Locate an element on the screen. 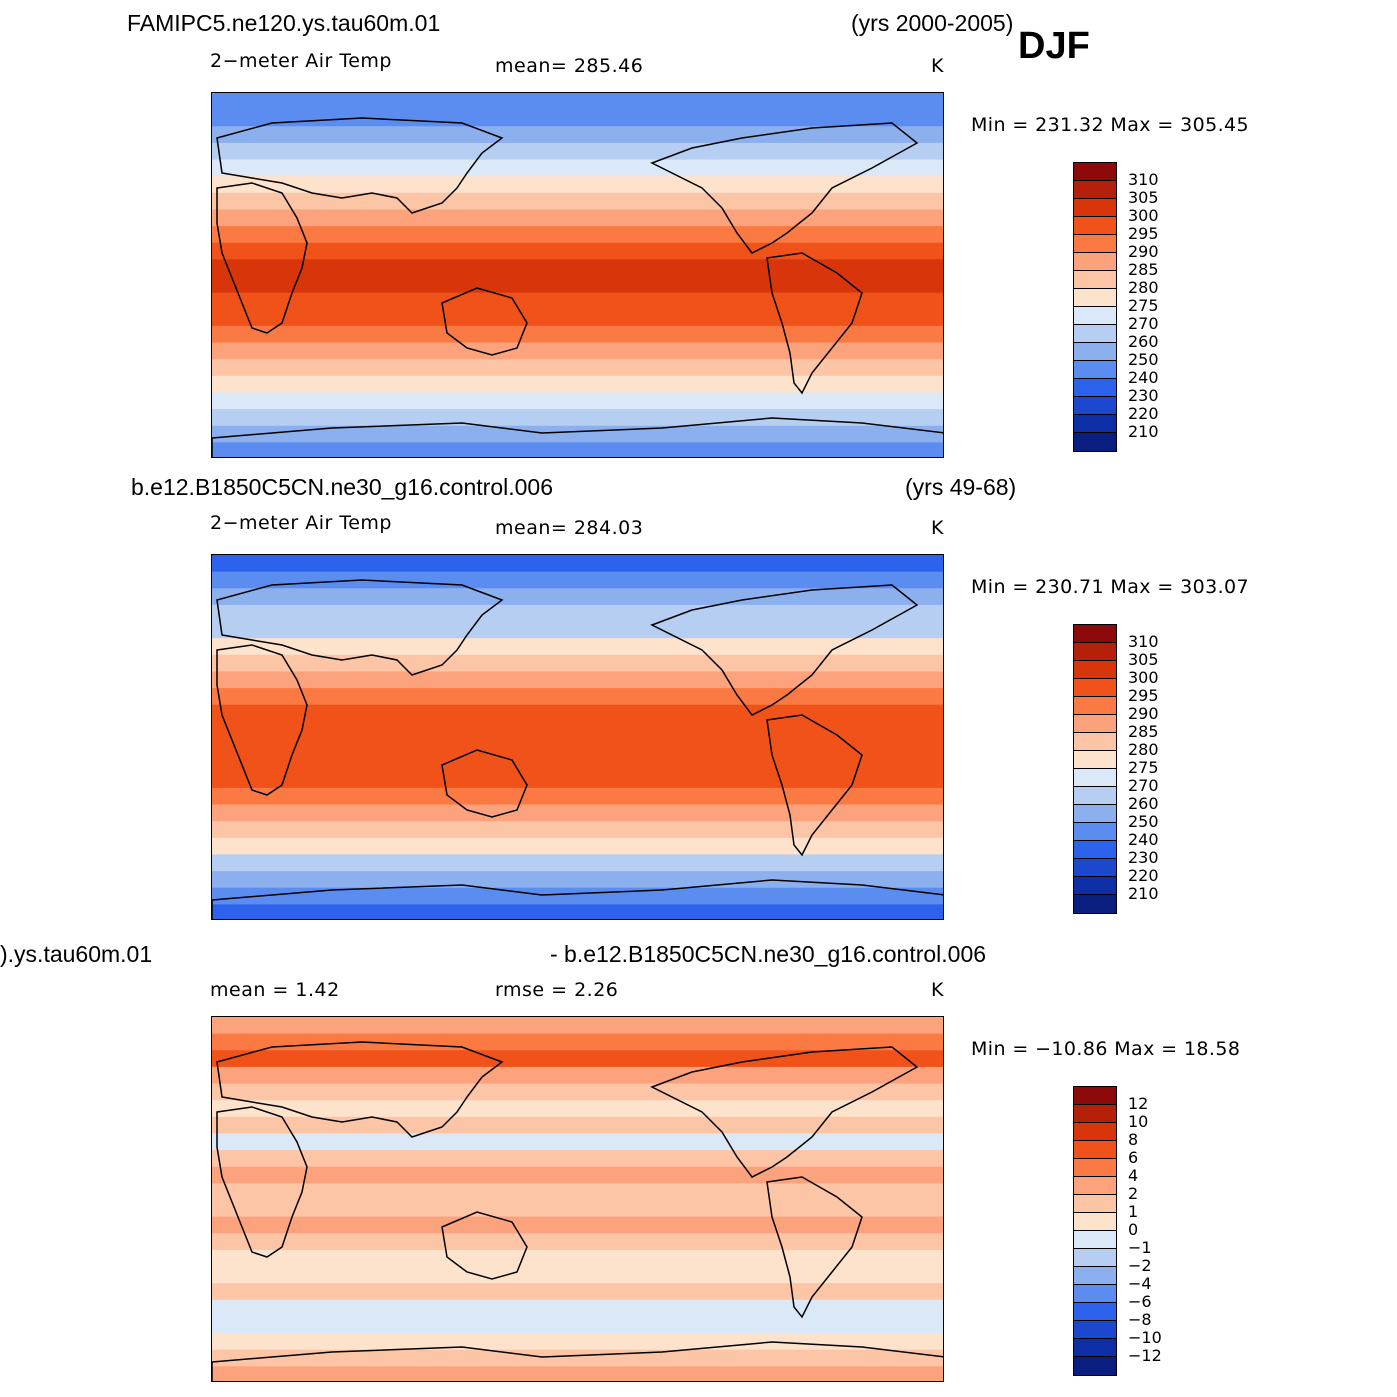 The image size is (1397, 1397). colorbar-tick-label: 280 is located at coordinates (1143, 749).